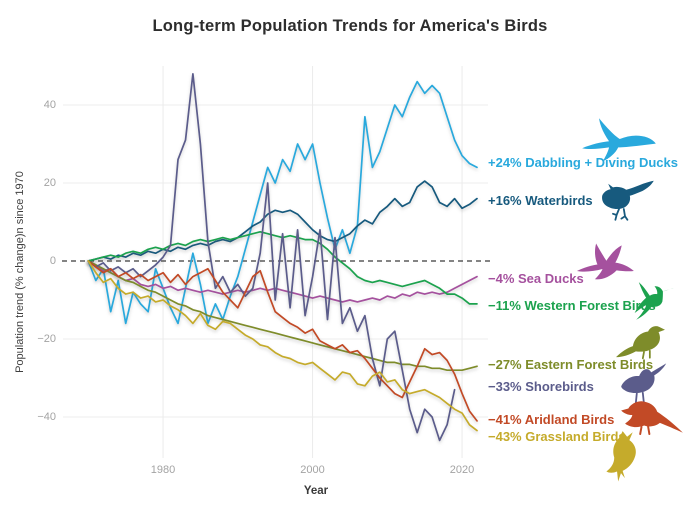 This screenshot has width=700, height=519. I want to click on y-axis-tick-label: 20, so click(49, 182).